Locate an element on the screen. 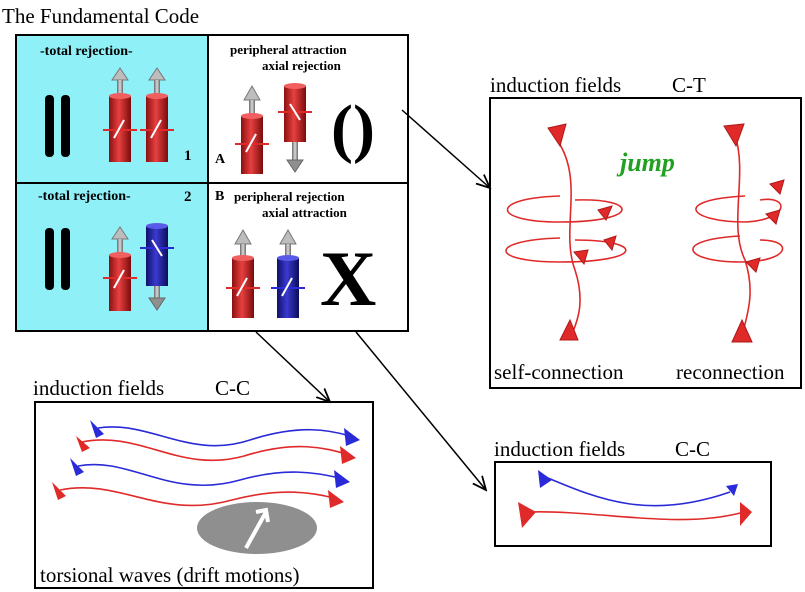 The width and height of the screenshot is (805, 592). cc-right-field is located at coordinates (635, 499).